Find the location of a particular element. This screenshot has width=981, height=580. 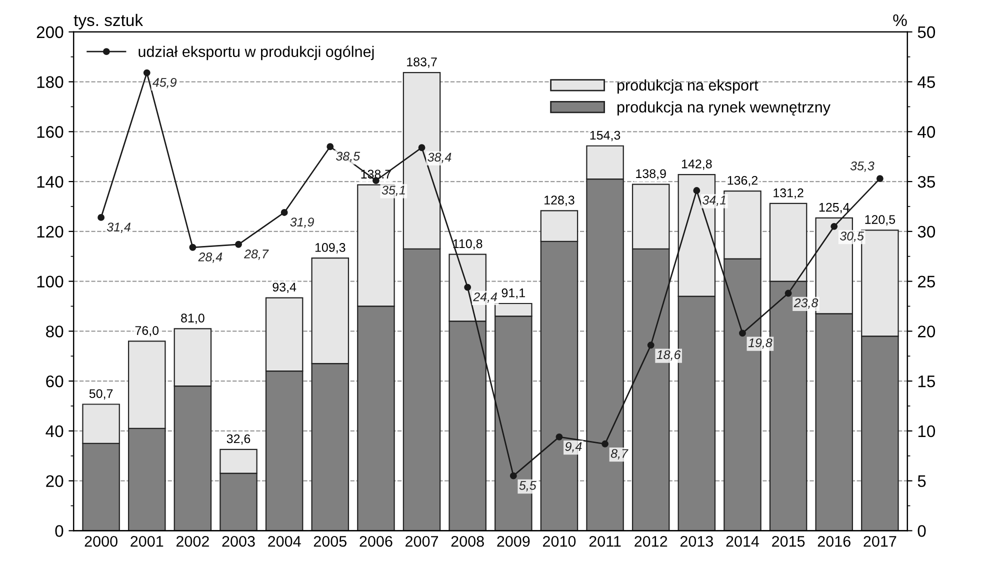

data-label: 5,5 is located at coordinates (527, 486).